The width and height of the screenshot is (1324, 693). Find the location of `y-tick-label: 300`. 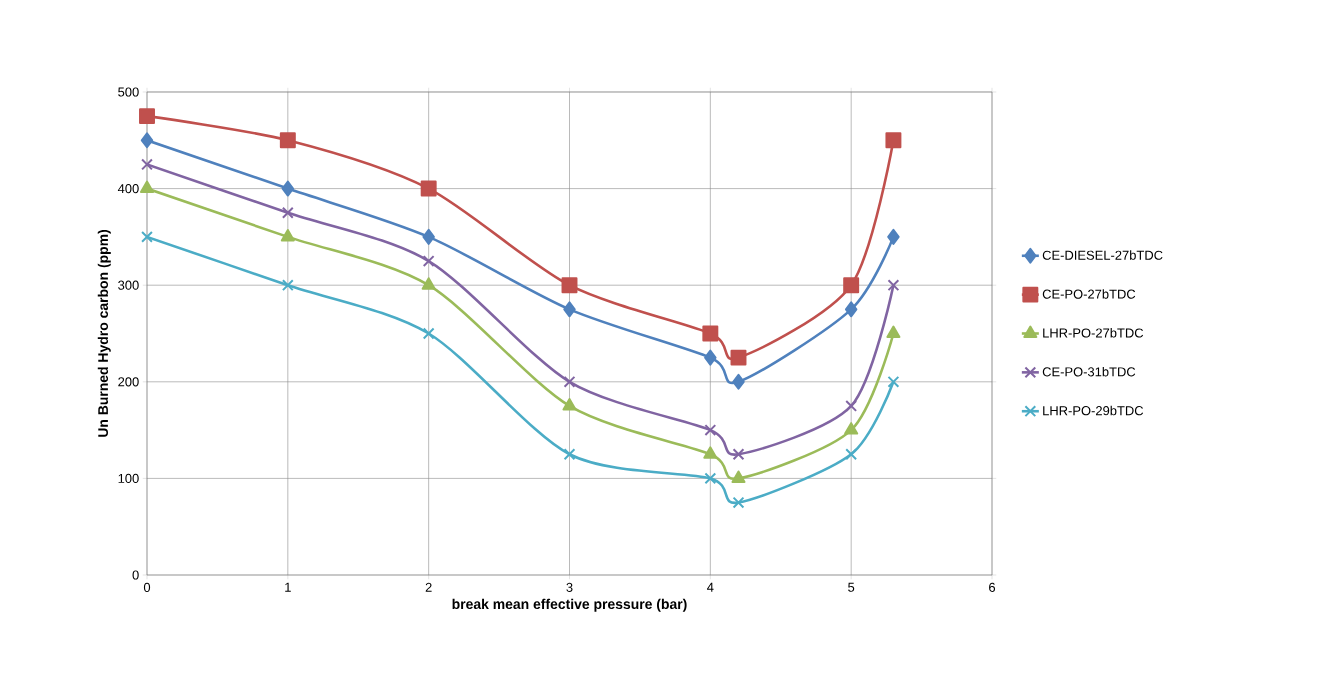

y-tick-label: 300 is located at coordinates (128, 285).